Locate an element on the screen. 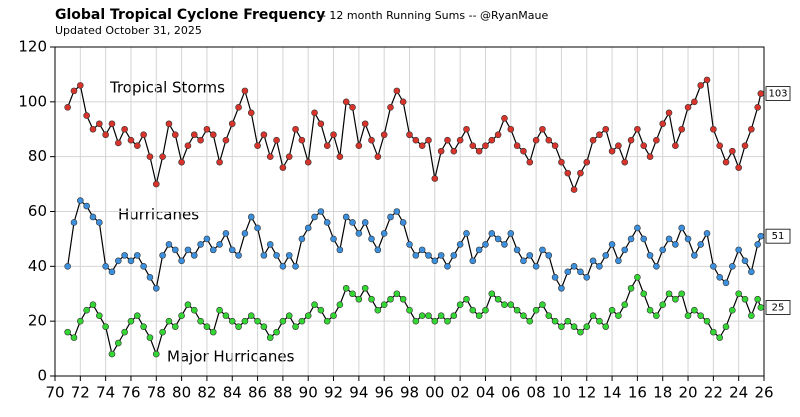 The height and width of the screenshot is (417, 800). x-tick-label: 08 is located at coordinates (536, 393).